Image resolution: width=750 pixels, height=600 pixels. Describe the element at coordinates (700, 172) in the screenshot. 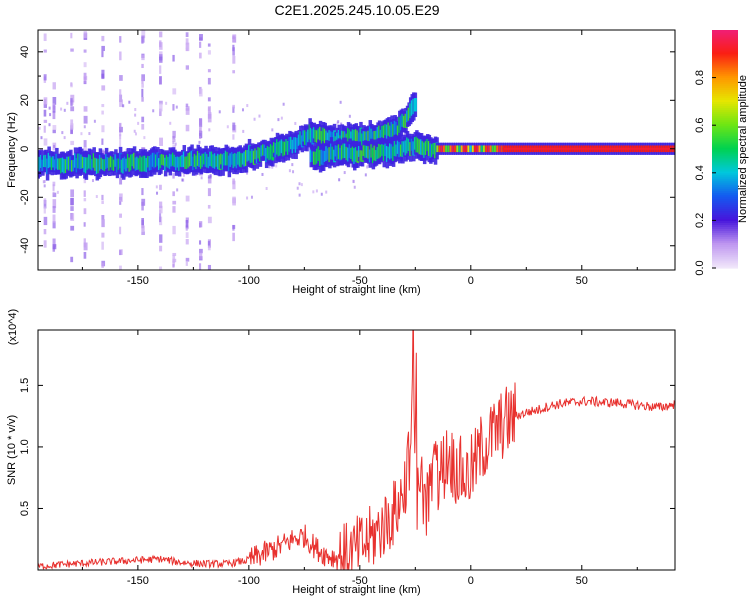

I see `colorbar-tick-label: 0.4` at that location.